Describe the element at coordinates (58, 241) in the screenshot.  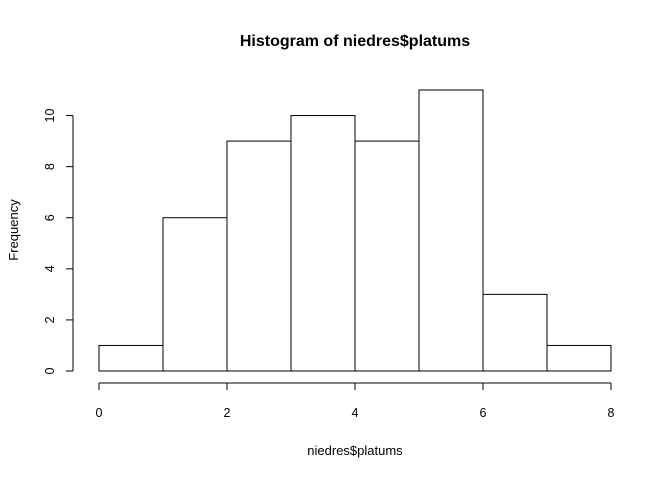
I see `y-axis: 0 2 4 6 8 10` at that location.